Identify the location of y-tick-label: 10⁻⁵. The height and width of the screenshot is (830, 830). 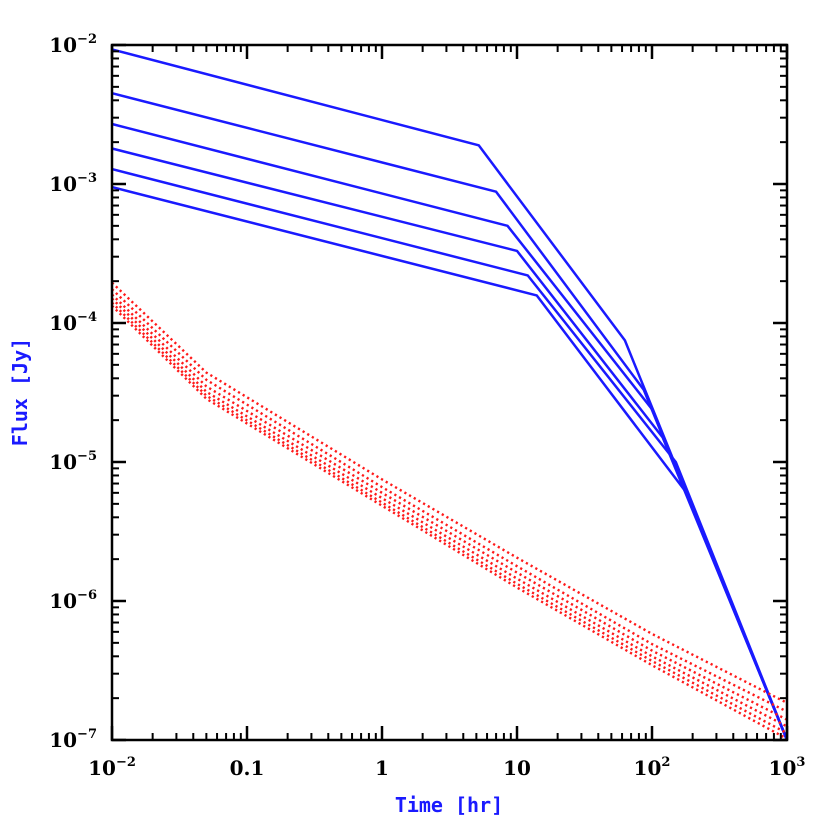
(73, 461).